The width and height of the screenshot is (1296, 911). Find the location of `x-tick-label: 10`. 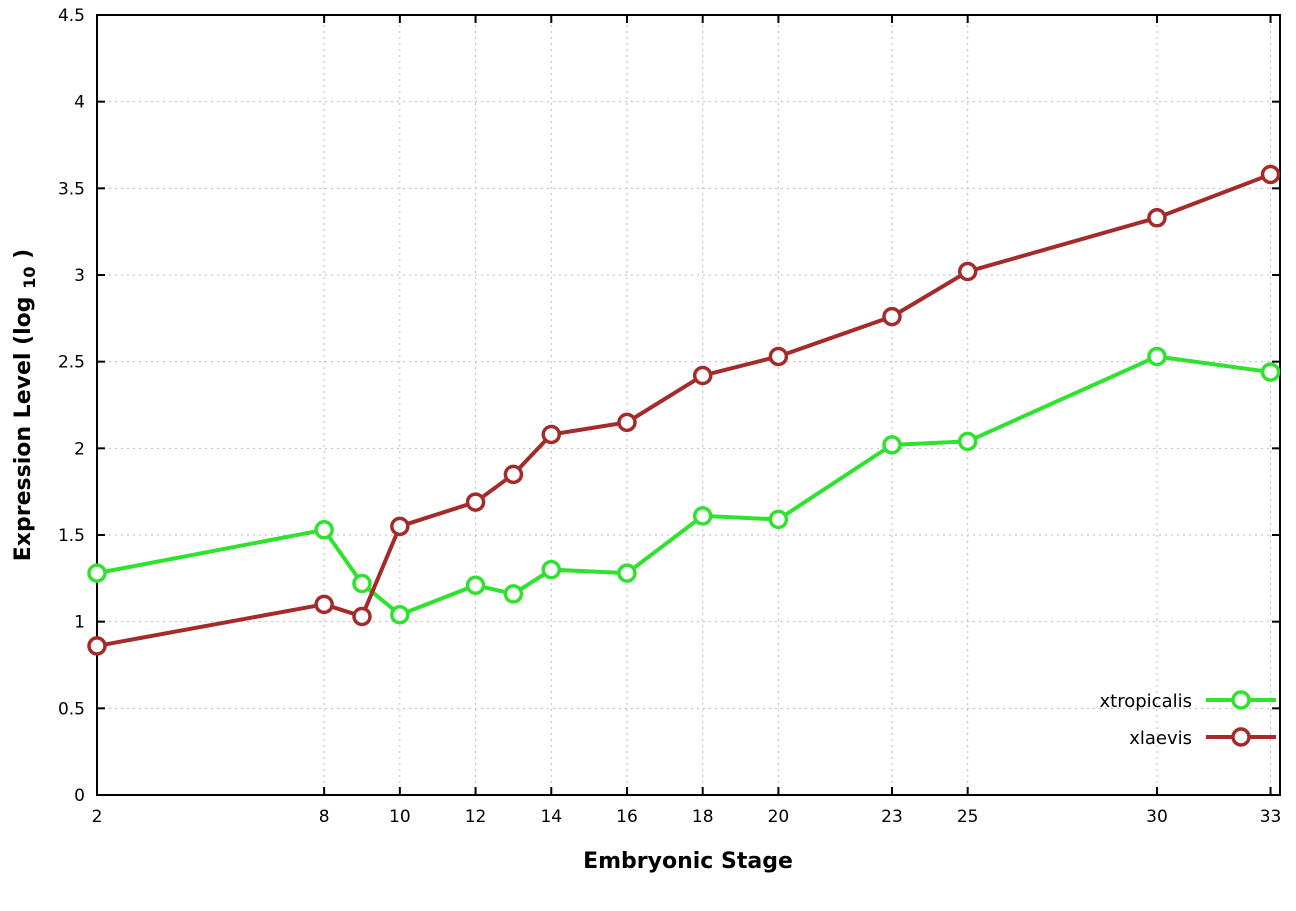

x-tick-label: 10 is located at coordinates (400, 817).